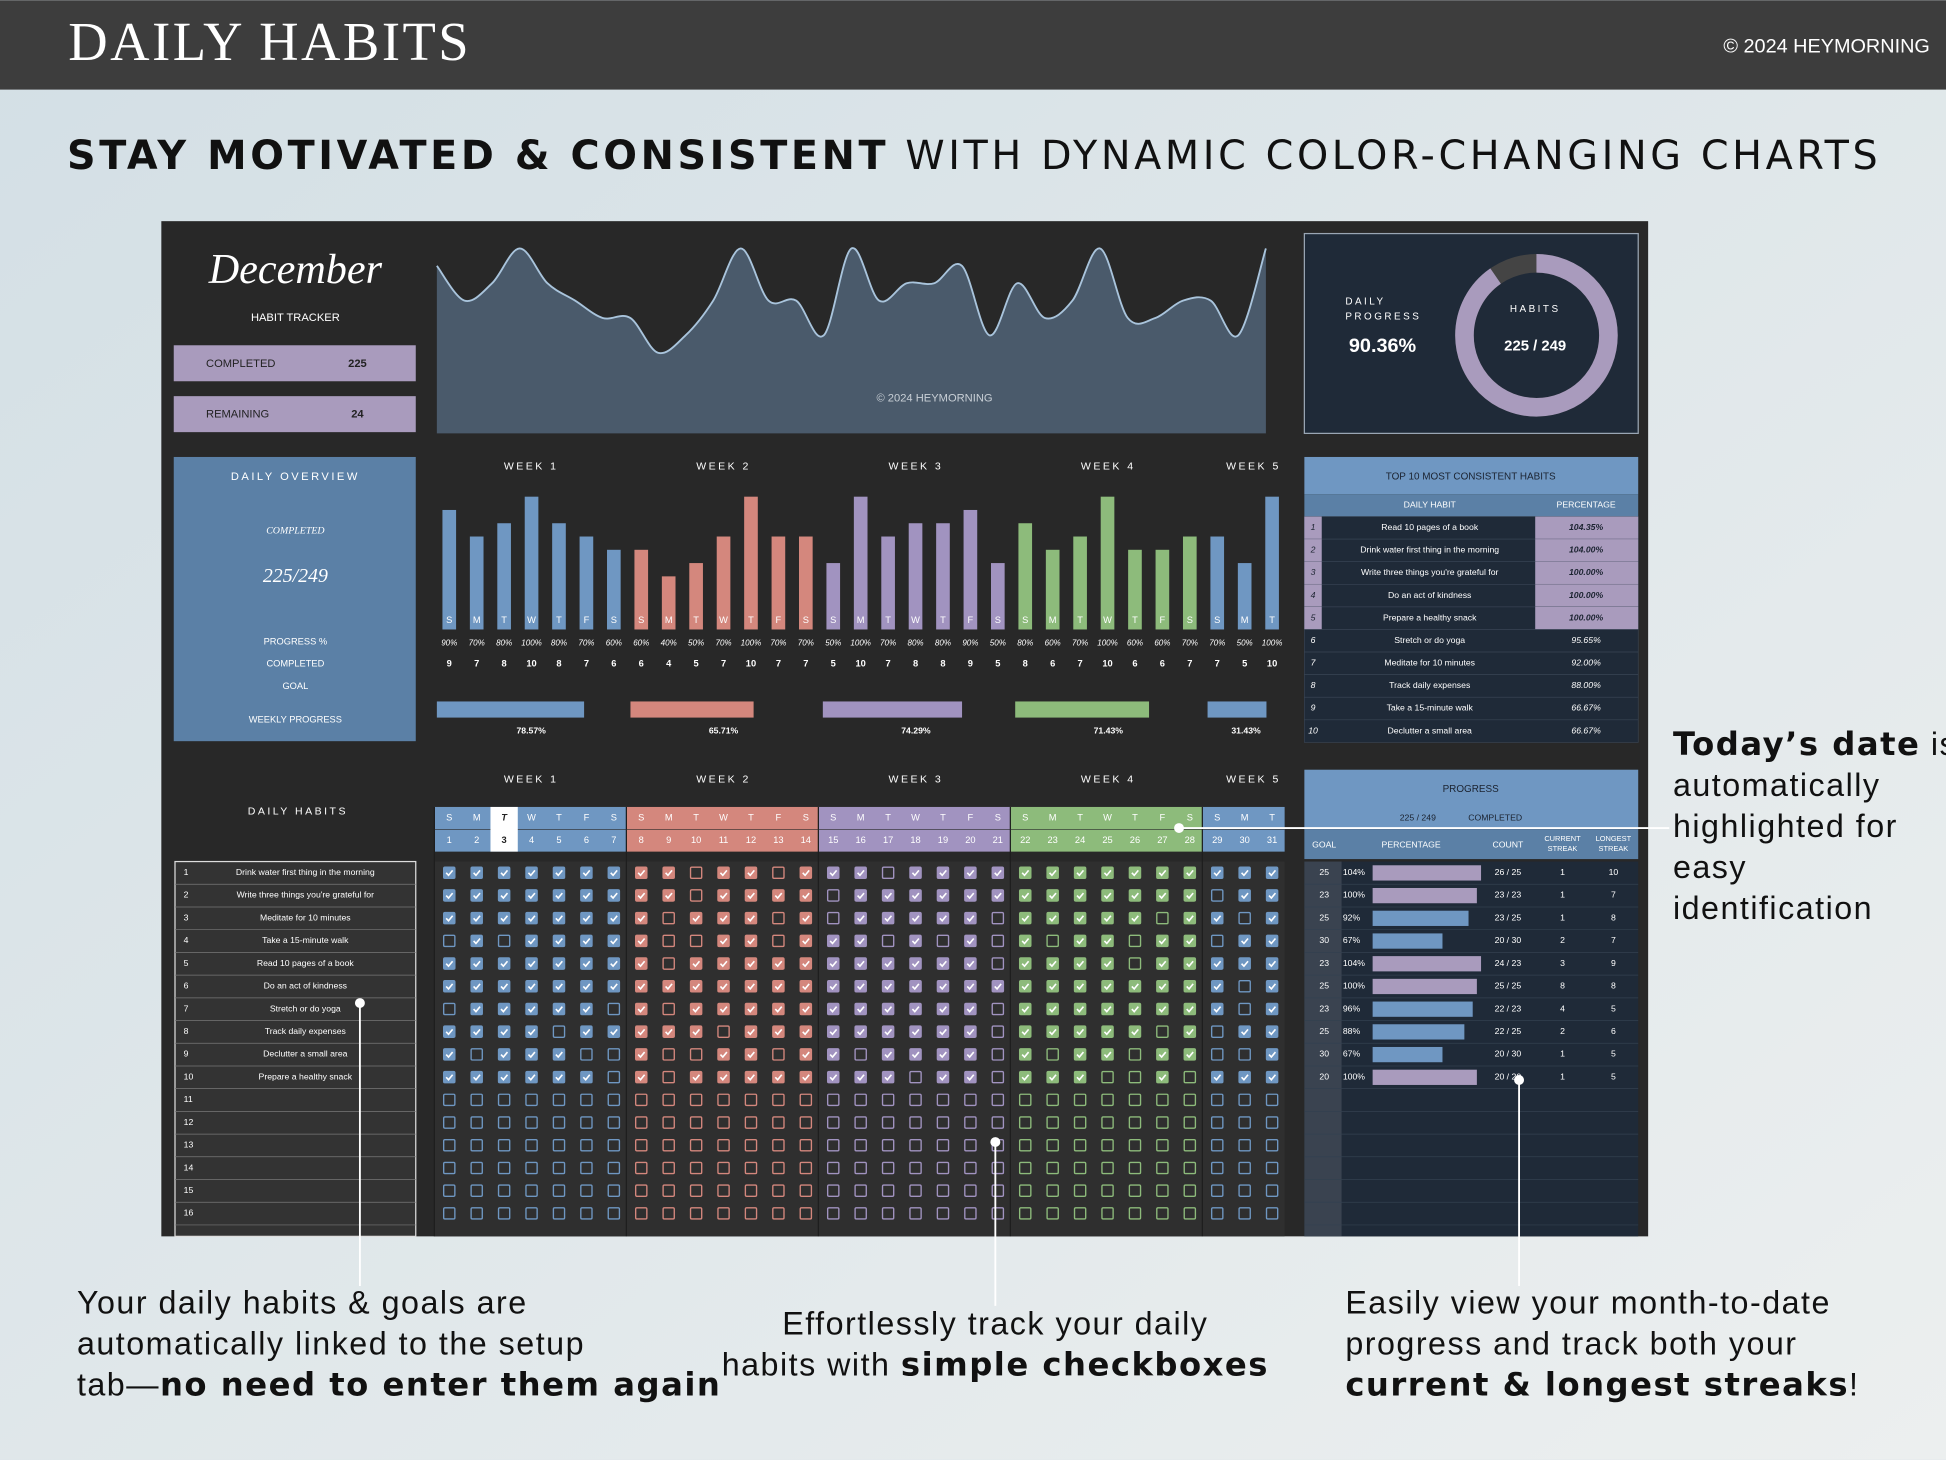  I want to click on top10-header, so click(1471, 475).